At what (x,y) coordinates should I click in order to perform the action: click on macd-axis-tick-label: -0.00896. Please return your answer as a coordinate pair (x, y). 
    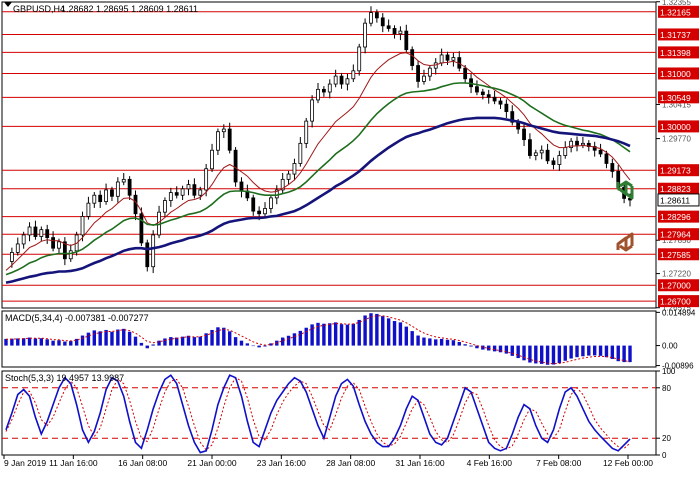
    Looking at the image, I should click on (678, 366).